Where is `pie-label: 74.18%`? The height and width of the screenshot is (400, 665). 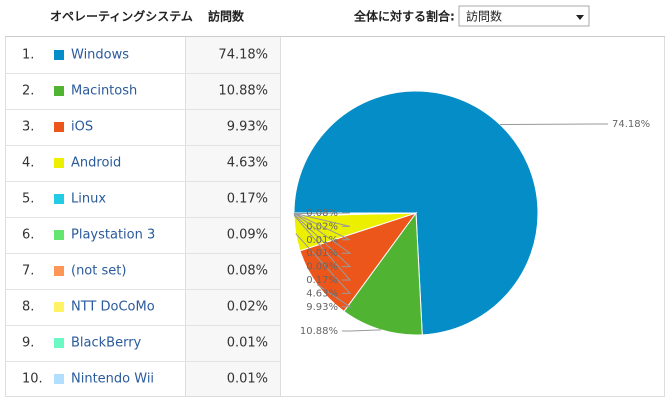 pie-label: 74.18% is located at coordinates (631, 124).